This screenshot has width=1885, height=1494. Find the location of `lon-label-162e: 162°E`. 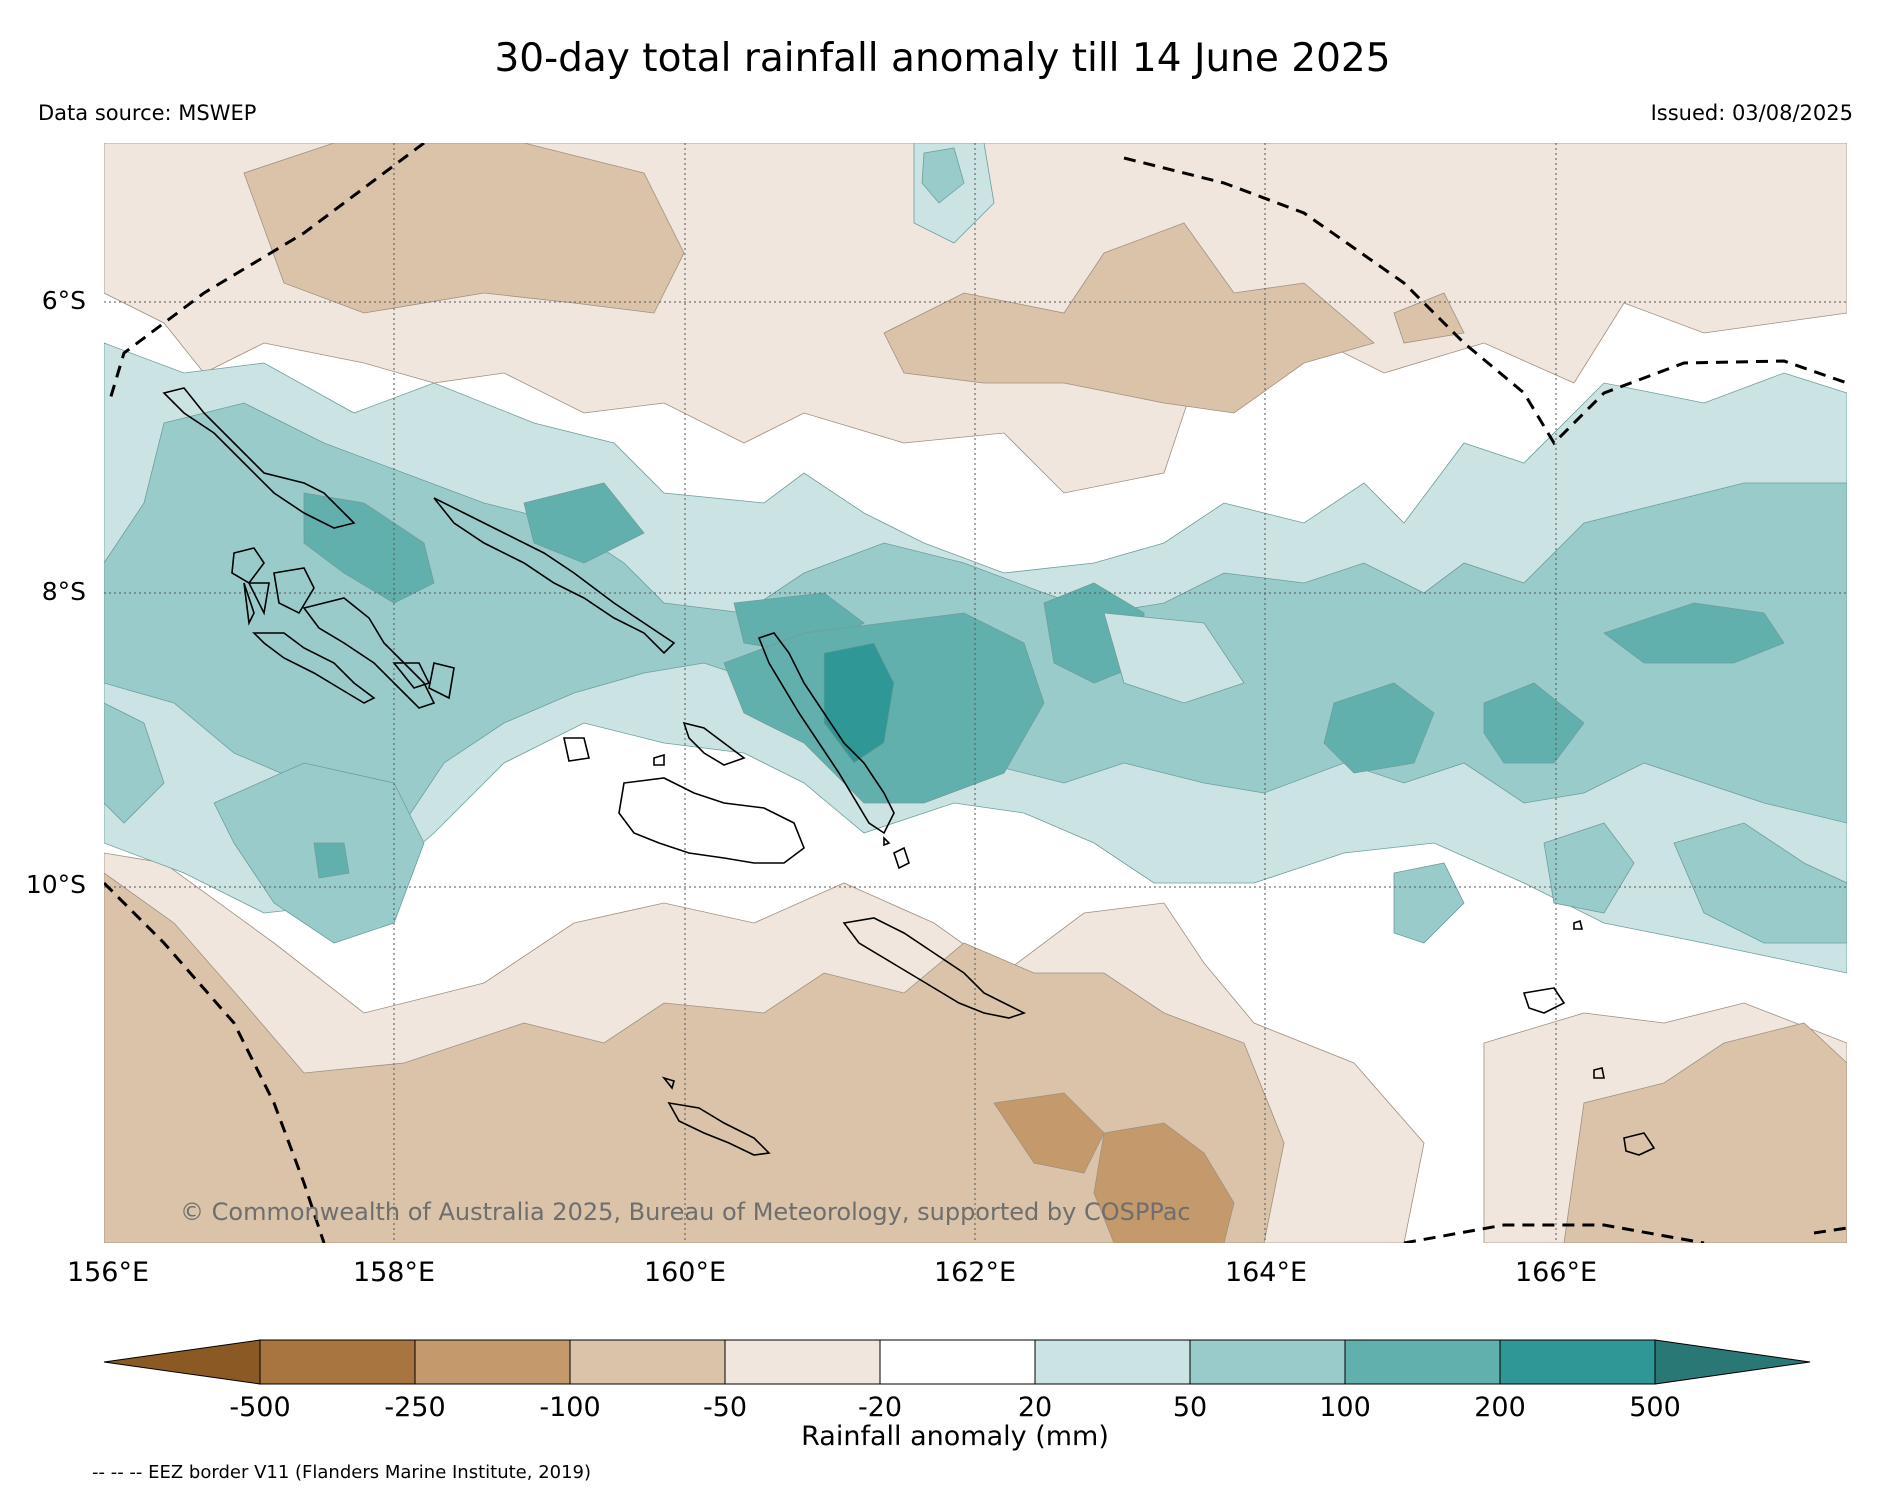

lon-label-162e: 162°E is located at coordinates (975, 1272).